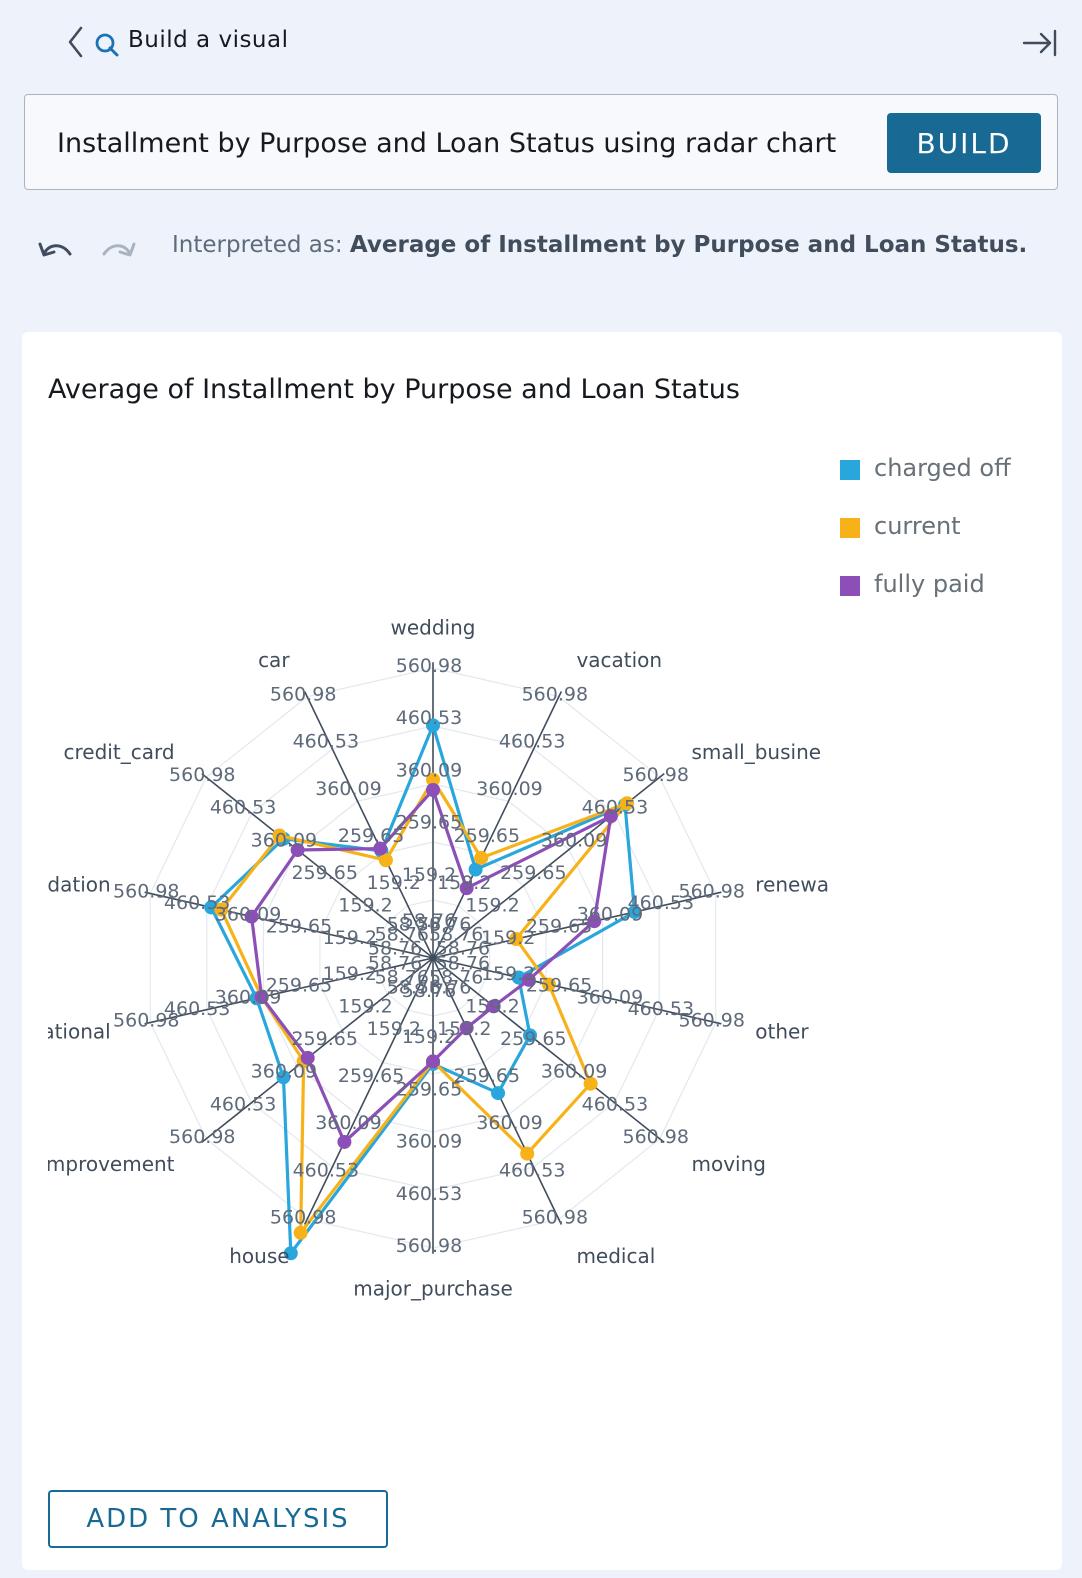 The image size is (1082, 1578). What do you see at coordinates (433, 627) in the screenshot?
I see `category-label: wedding` at bounding box center [433, 627].